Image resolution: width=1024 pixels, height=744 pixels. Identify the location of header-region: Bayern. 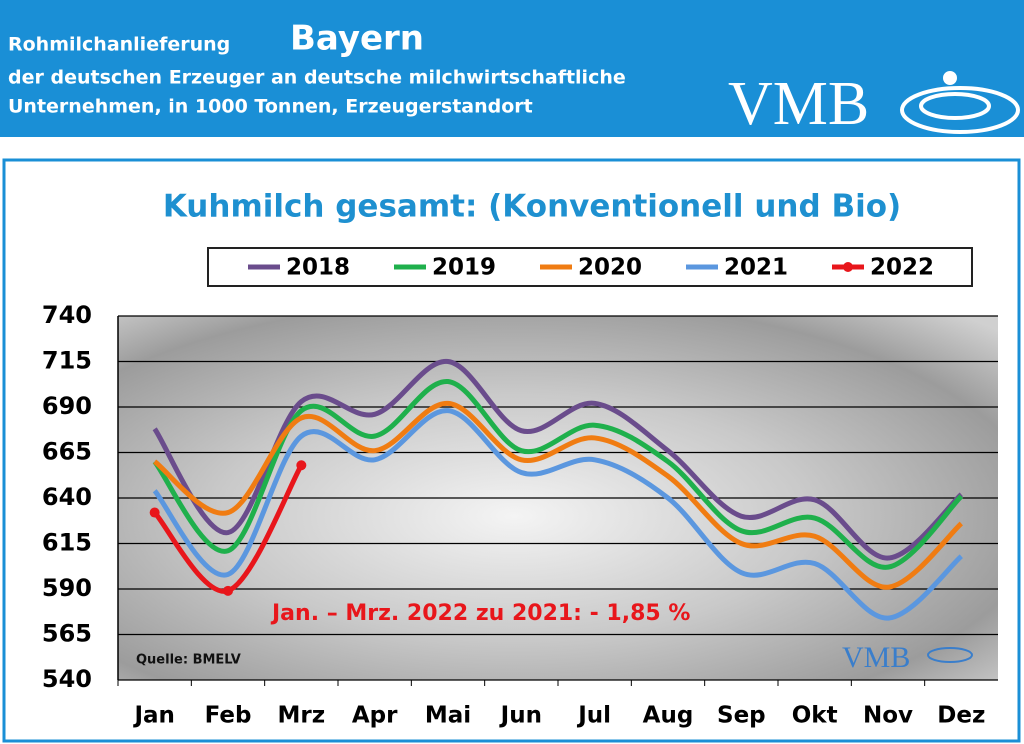
(357, 39).